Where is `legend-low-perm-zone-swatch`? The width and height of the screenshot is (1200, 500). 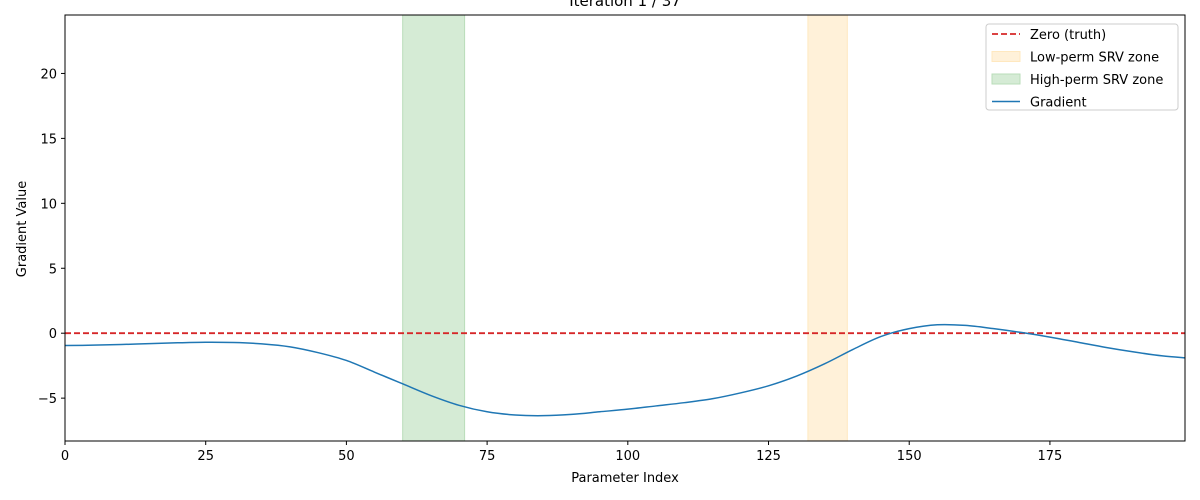 legend-low-perm-zone-swatch is located at coordinates (1006, 56).